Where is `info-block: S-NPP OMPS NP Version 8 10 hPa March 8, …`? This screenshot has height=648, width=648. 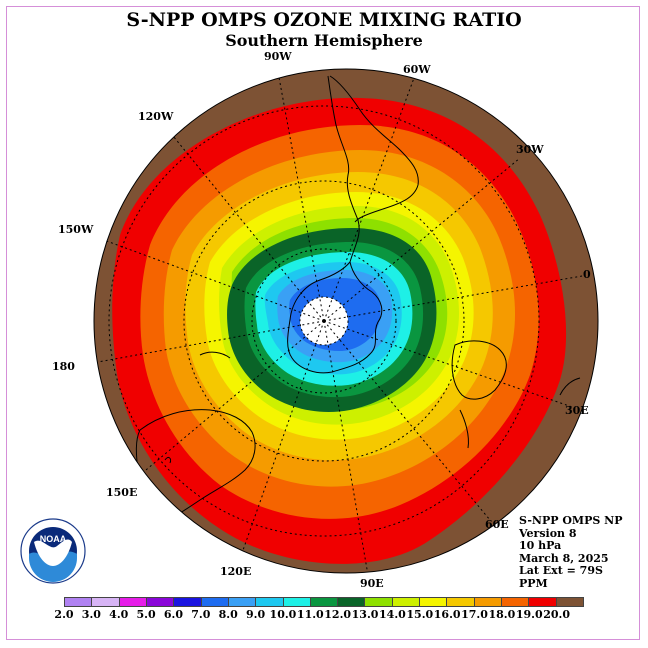 info-block: S-NPP OMPS NP Version 8 10 hPa March 8, … is located at coordinates (571, 552).